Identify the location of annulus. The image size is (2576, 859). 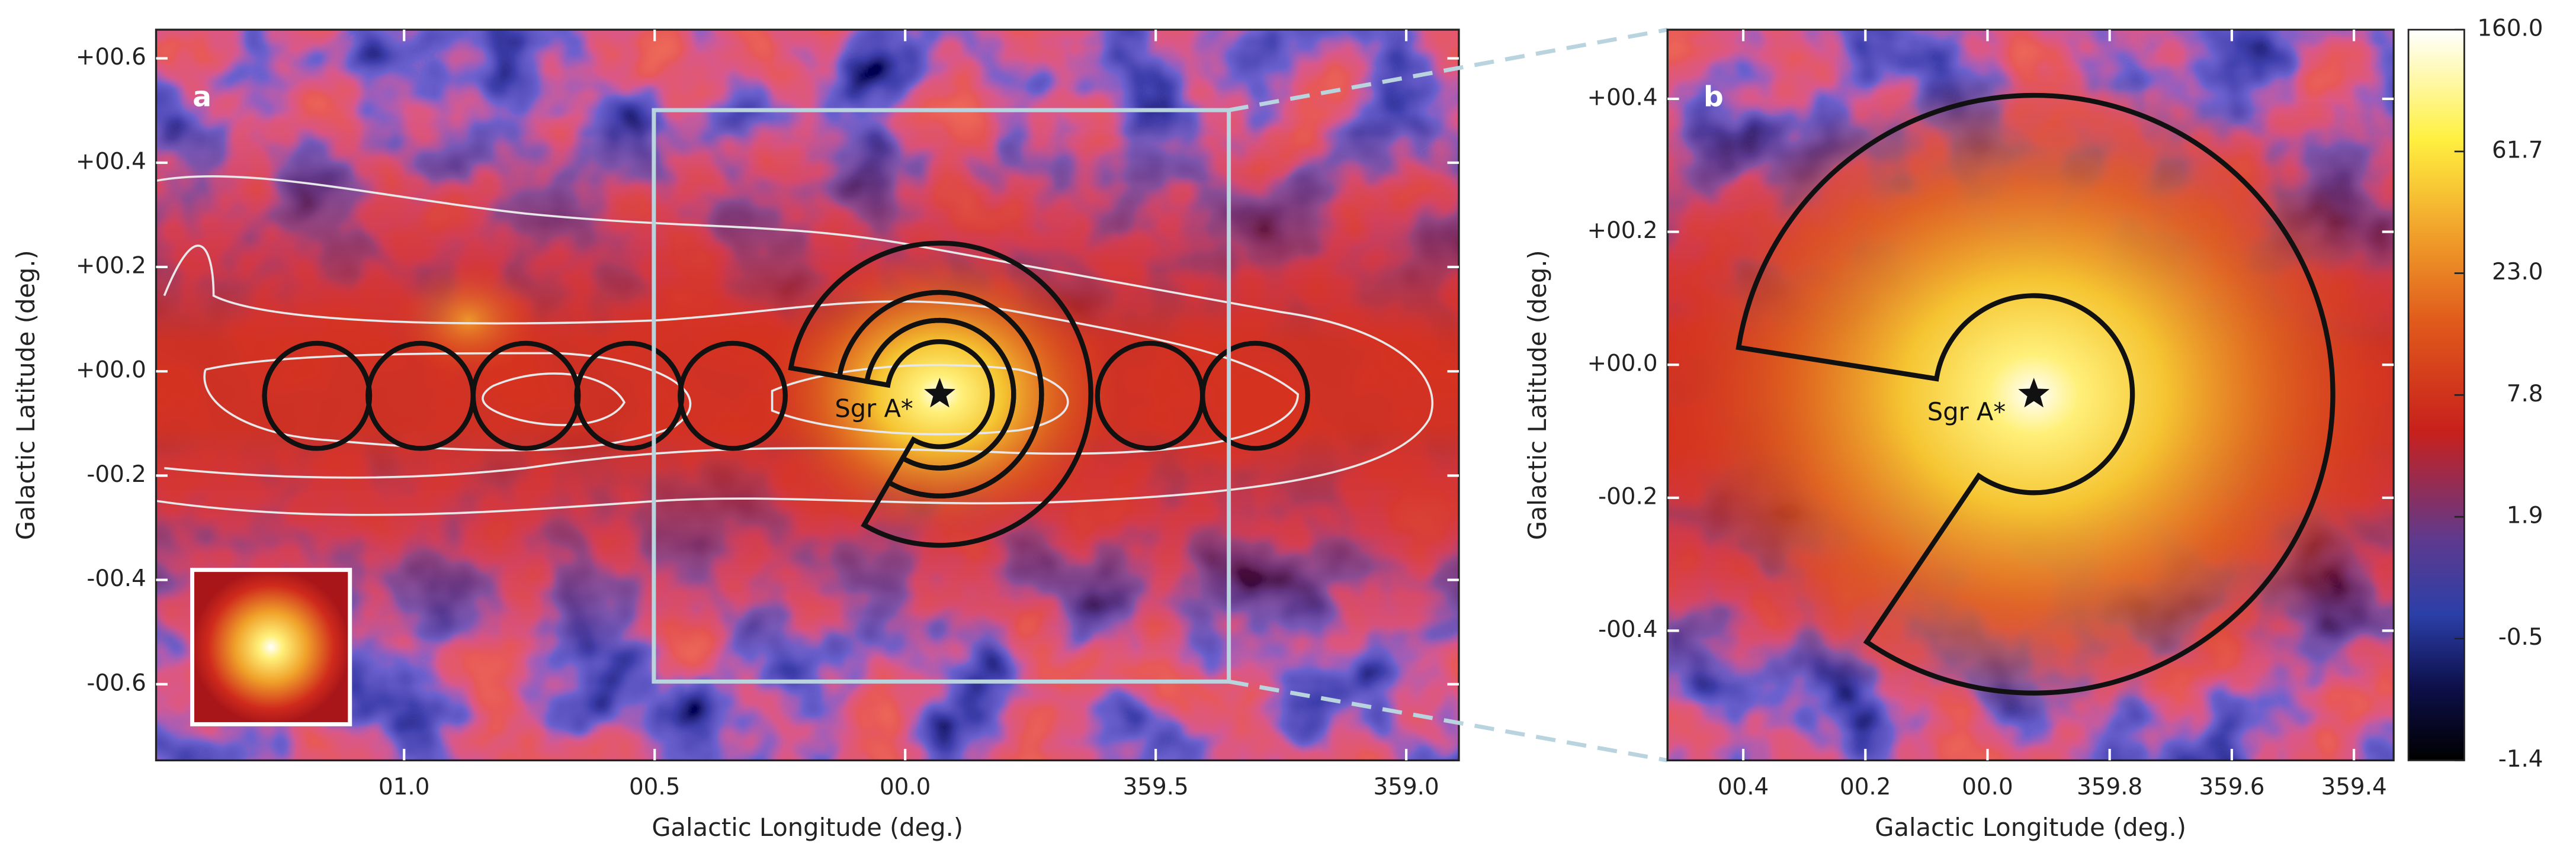
(941, 394).